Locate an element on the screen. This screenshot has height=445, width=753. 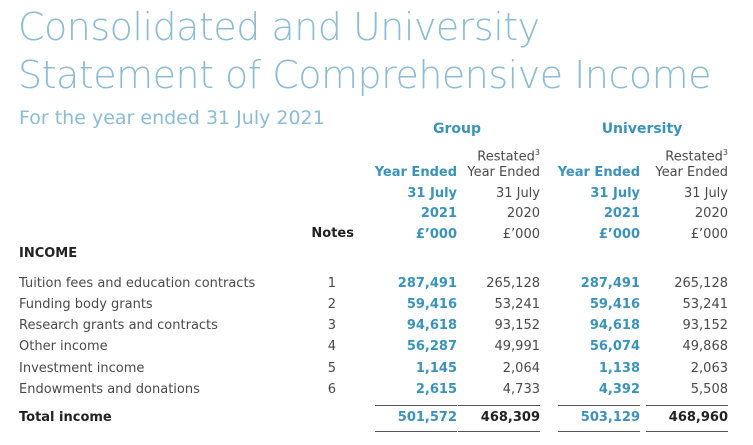
total-value: 503,129 is located at coordinates (610, 417).